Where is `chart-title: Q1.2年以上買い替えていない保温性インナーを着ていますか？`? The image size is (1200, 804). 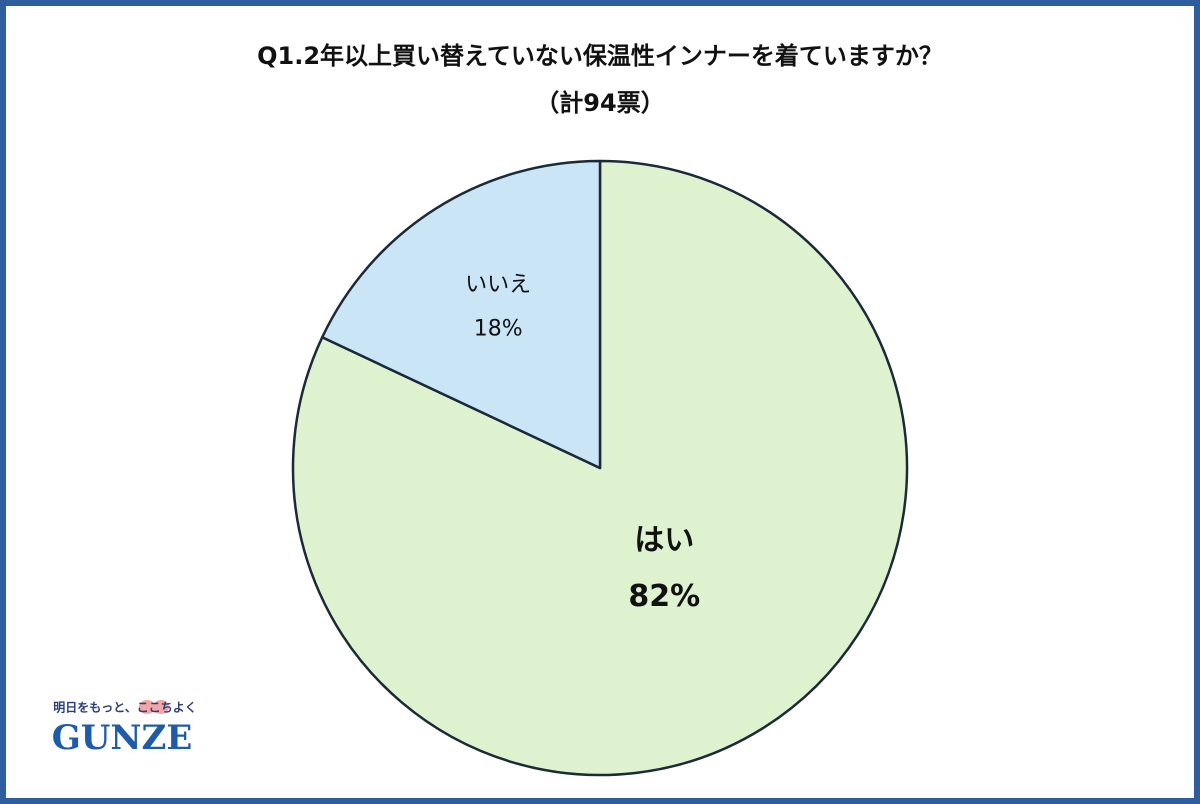
chart-title: Q1.2年以上買い替えていない保温性インナーを着ていますか？ is located at coordinates (600, 56).